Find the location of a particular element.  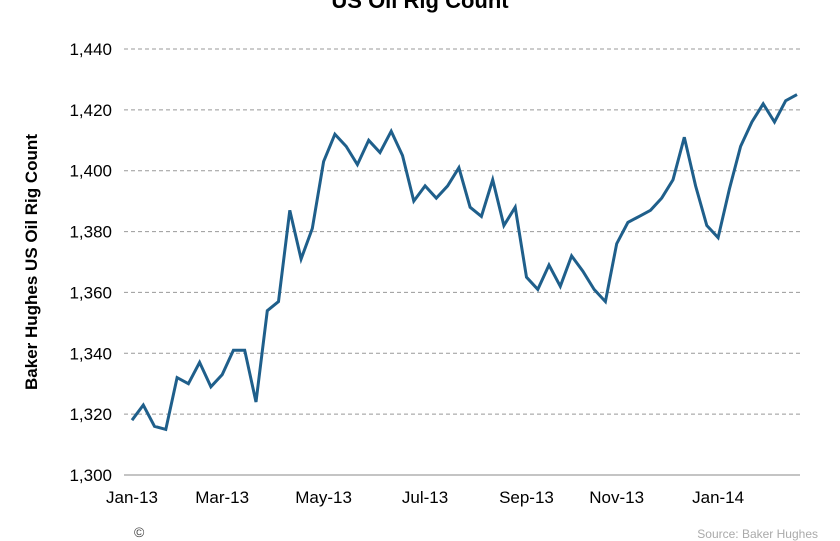

y-tick-label: 1,420 is located at coordinates (90, 110).